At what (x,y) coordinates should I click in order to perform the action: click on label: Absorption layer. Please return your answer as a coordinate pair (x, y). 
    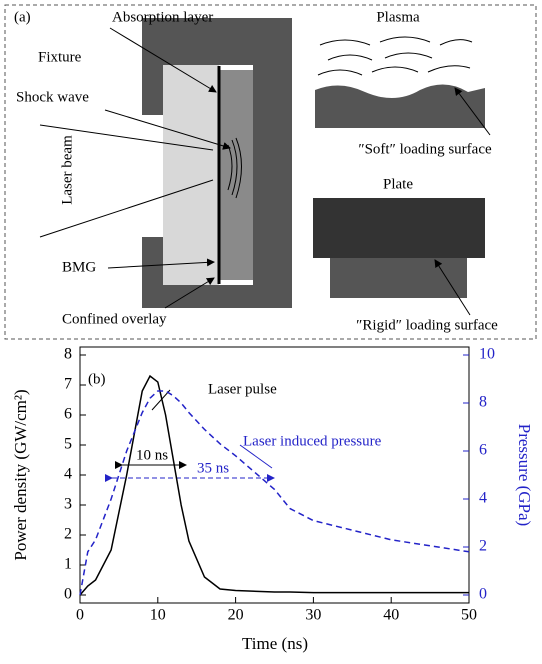
    Looking at the image, I should click on (162, 17).